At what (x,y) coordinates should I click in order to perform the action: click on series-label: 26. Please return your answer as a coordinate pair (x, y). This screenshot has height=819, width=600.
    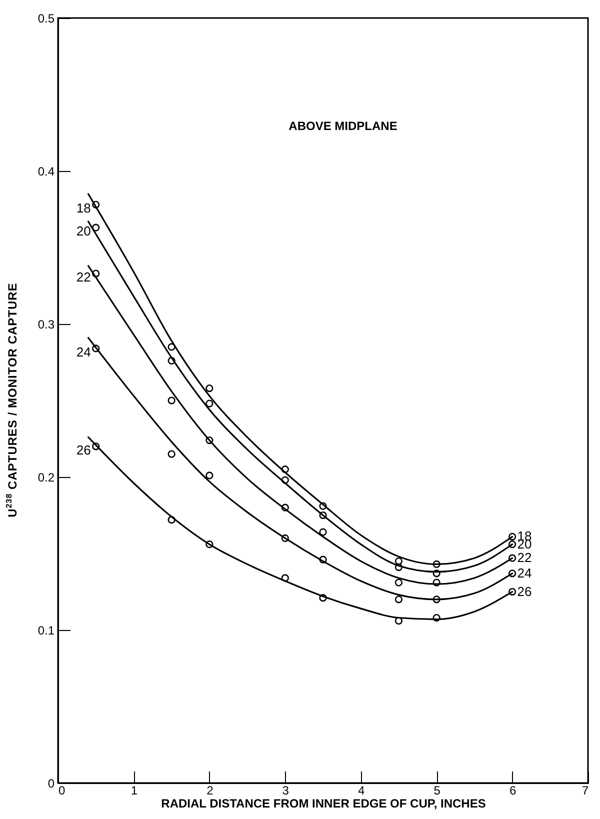
    Looking at the image, I should click on (524, 591).